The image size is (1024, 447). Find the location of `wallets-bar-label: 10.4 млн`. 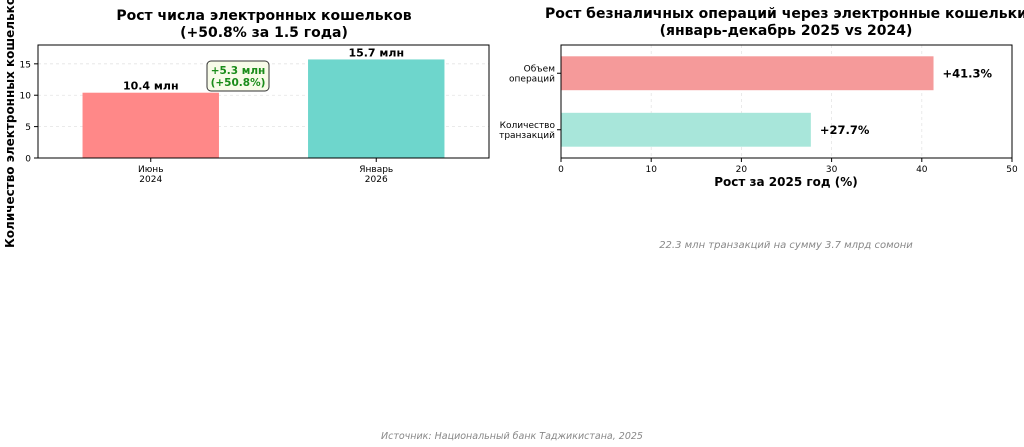

wallets-bar-label: 10.4 млн is located at coordinates (151, 86).